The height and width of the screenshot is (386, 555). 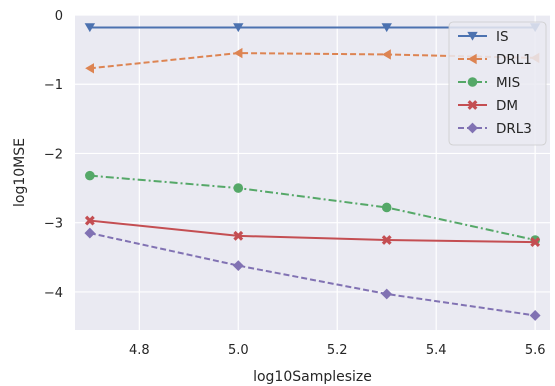 I want to click on legend-box, so click(x=497, y=83).